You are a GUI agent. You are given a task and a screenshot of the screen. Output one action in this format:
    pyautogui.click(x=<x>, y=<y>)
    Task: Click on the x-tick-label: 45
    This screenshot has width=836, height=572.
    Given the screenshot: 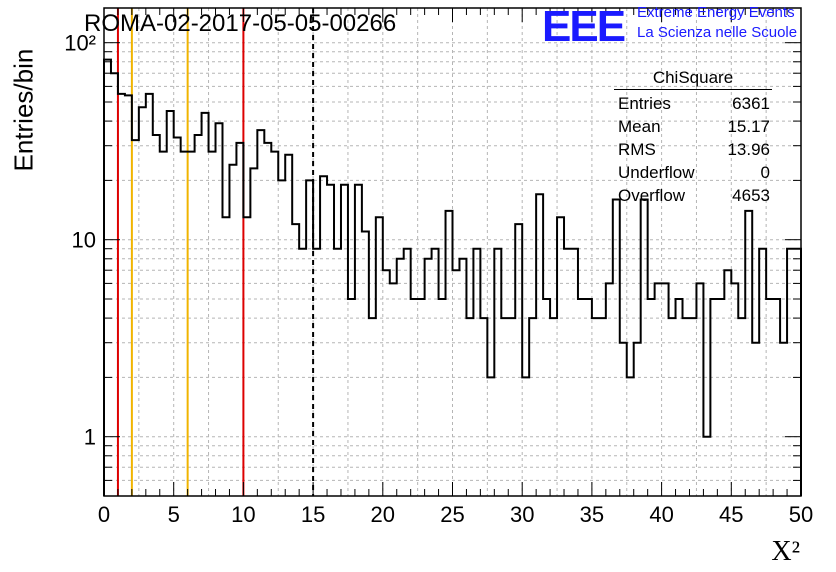 What is the action you would take?
    pyautogui.click(x=731, y=514)
    